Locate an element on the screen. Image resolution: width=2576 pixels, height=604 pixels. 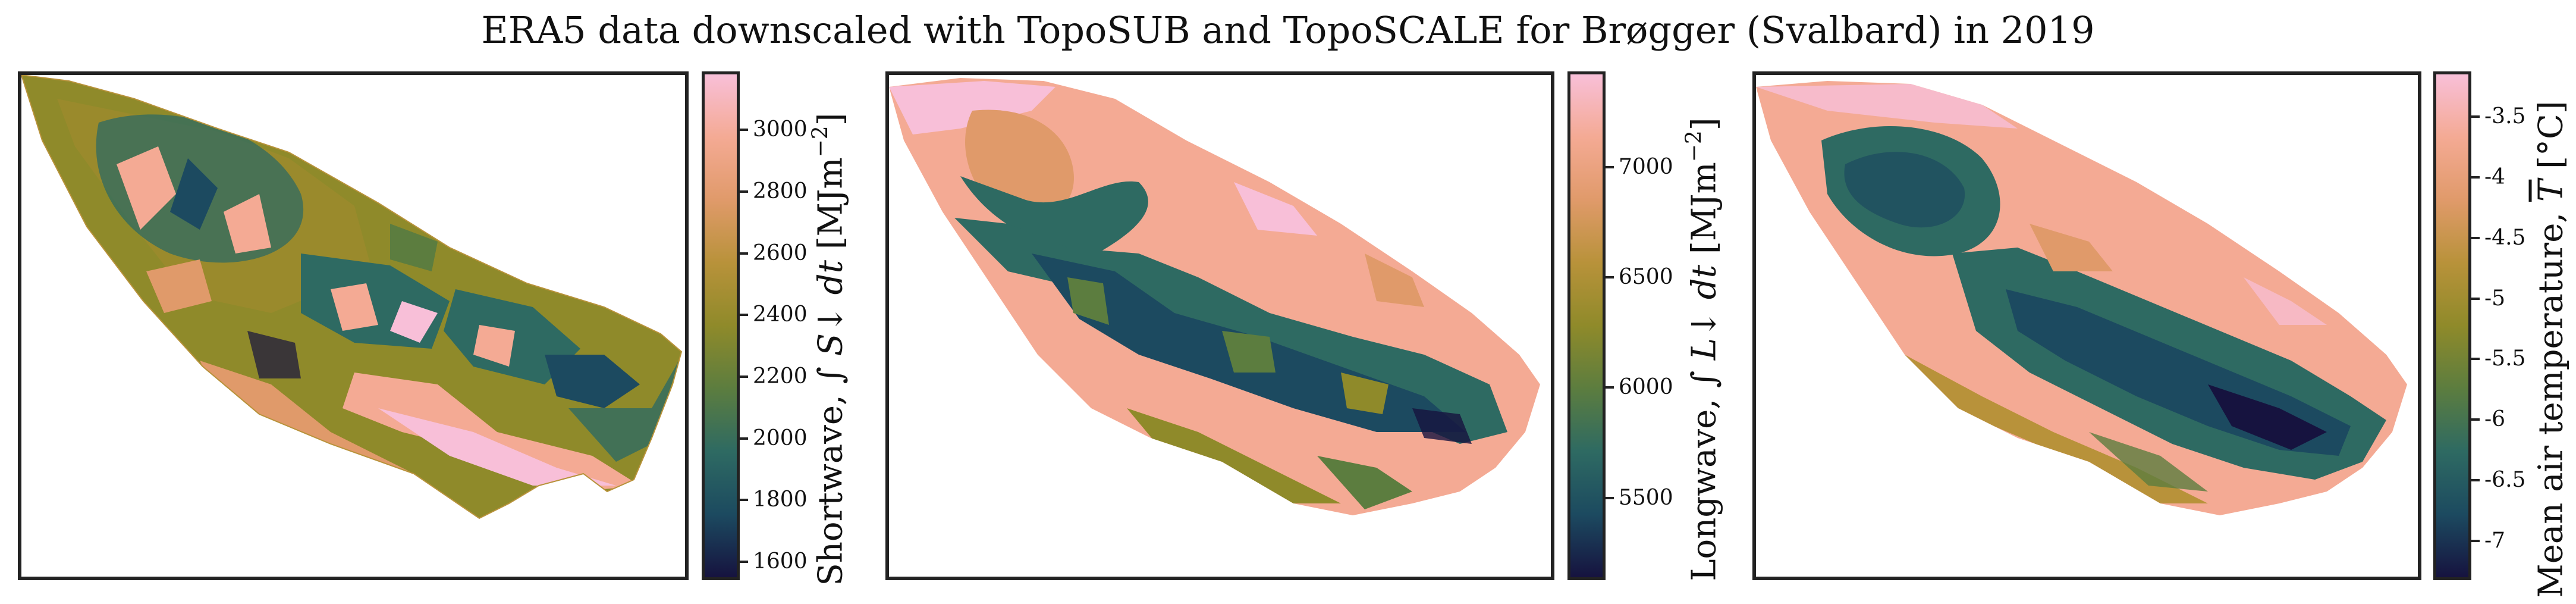
longwave-colorbar-tick-label: 5500 is located at coordinates (1646, 497).